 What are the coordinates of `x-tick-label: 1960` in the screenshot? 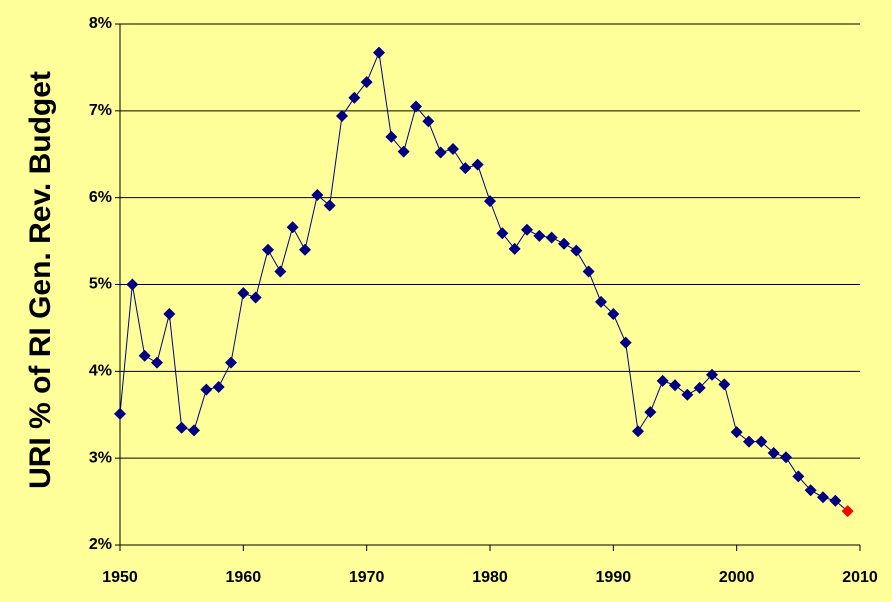 It's located at (244, 577).